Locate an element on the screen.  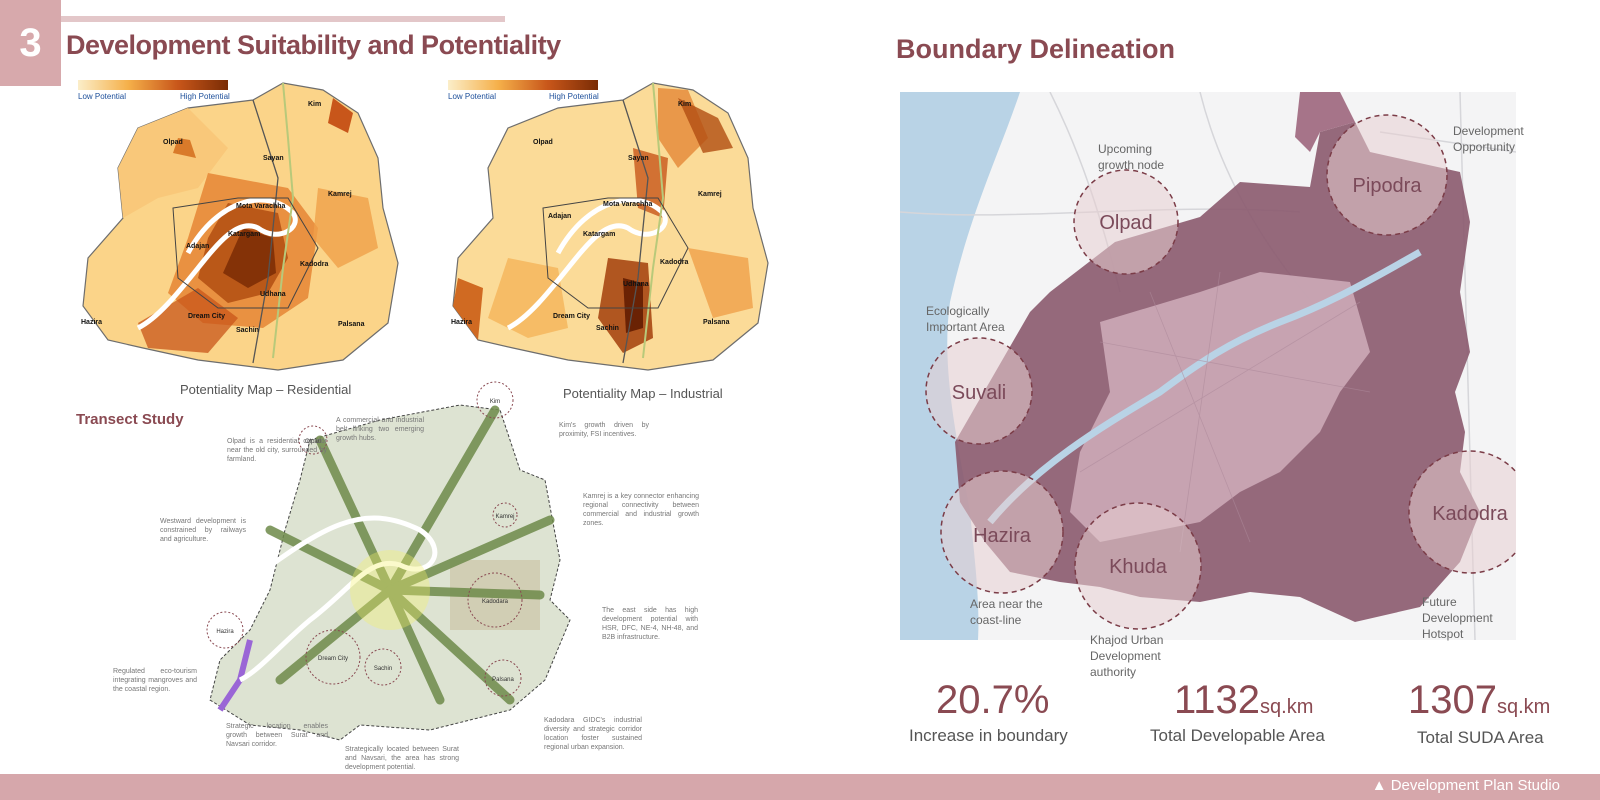
transect-node-kamrej: Kamrej is located at coordinates (504, 517).